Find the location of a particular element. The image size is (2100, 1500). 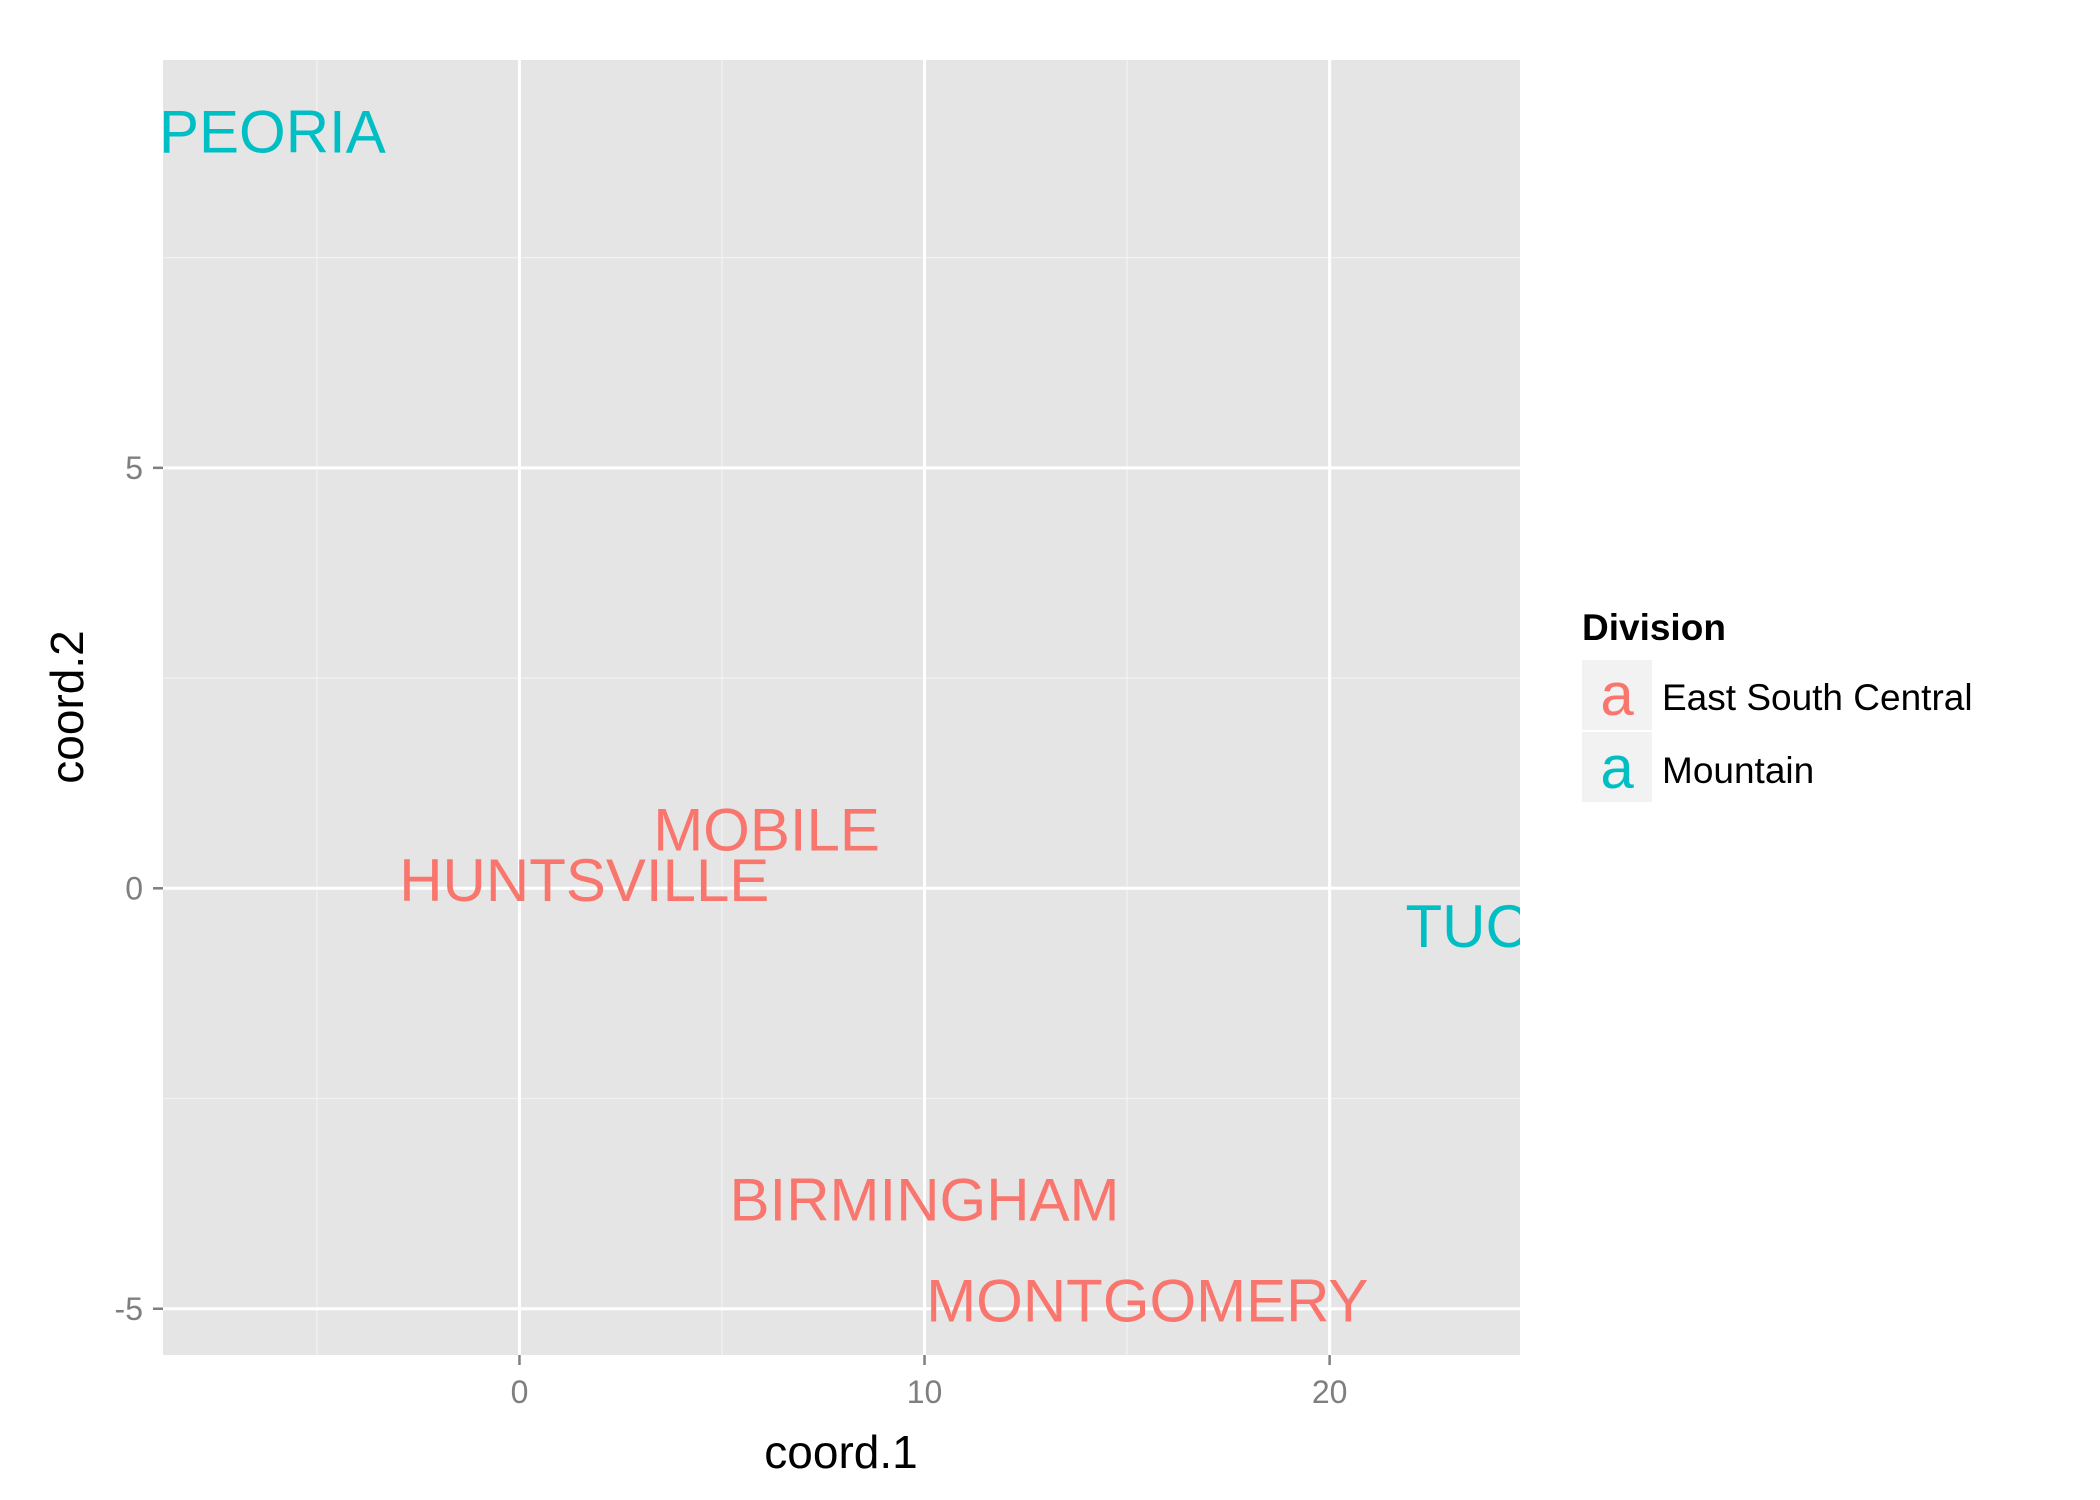

y-tick-label: 0 is located at coordinates (134, 888).